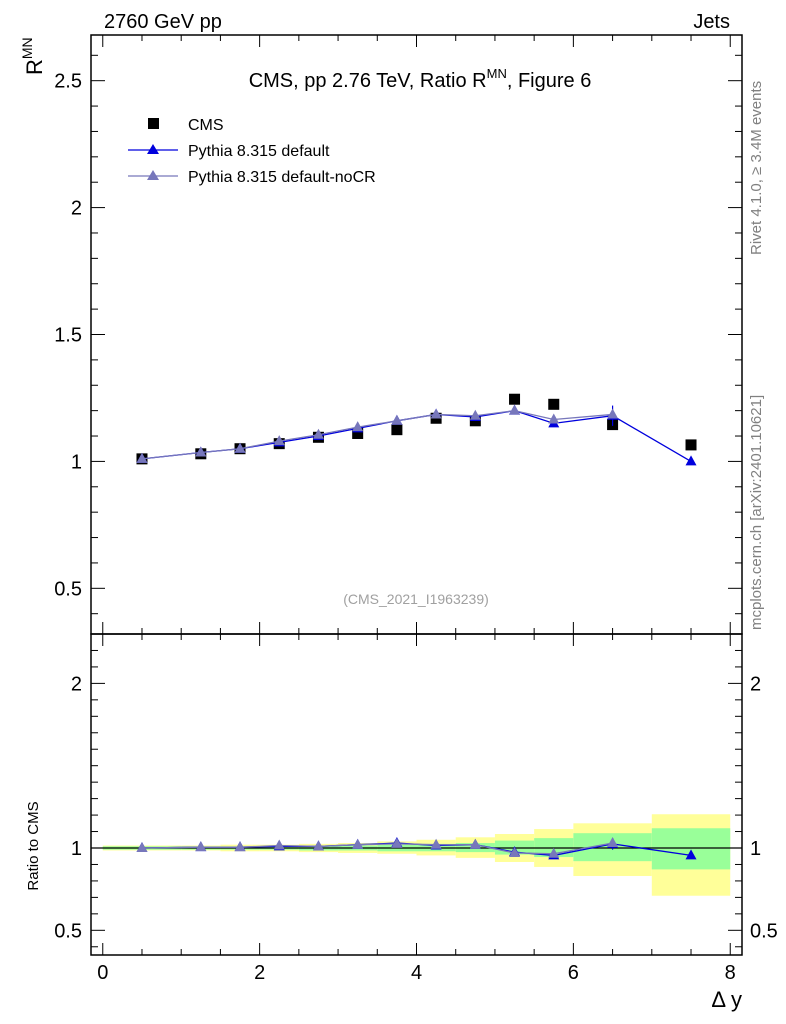 This screenshot has height=1024, width=786. I want to click on legend-marker-nocr, so click(153, 175).